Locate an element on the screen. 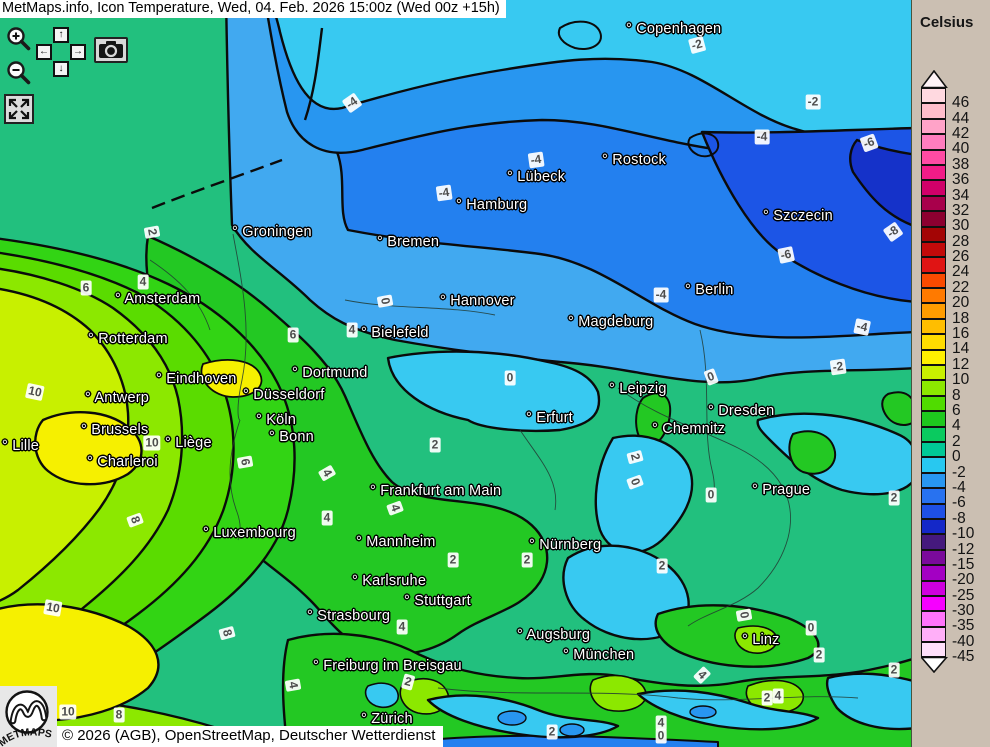 The image size is (990, 747). scale-entry: 30 is located at coordinates (947, 222).